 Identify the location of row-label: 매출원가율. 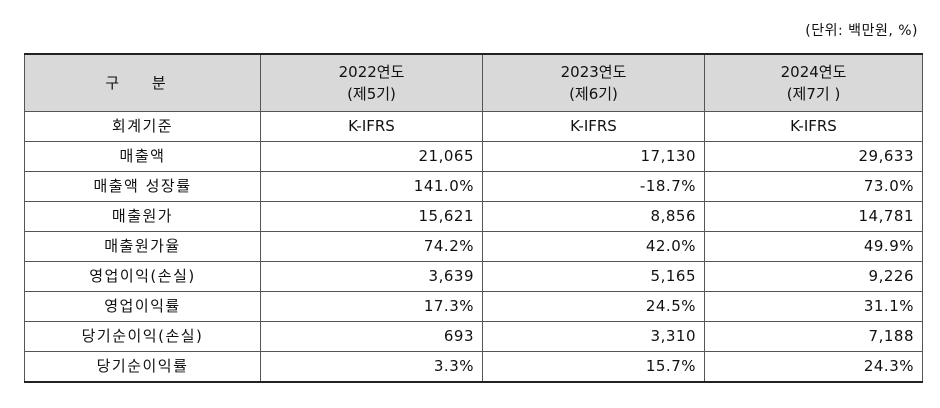
(142, 246).